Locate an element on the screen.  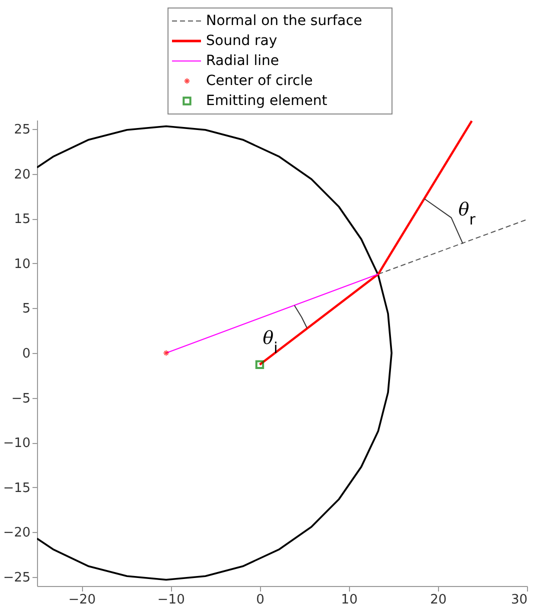
y-tick-label: 5 is located at coordinates (26, 309).